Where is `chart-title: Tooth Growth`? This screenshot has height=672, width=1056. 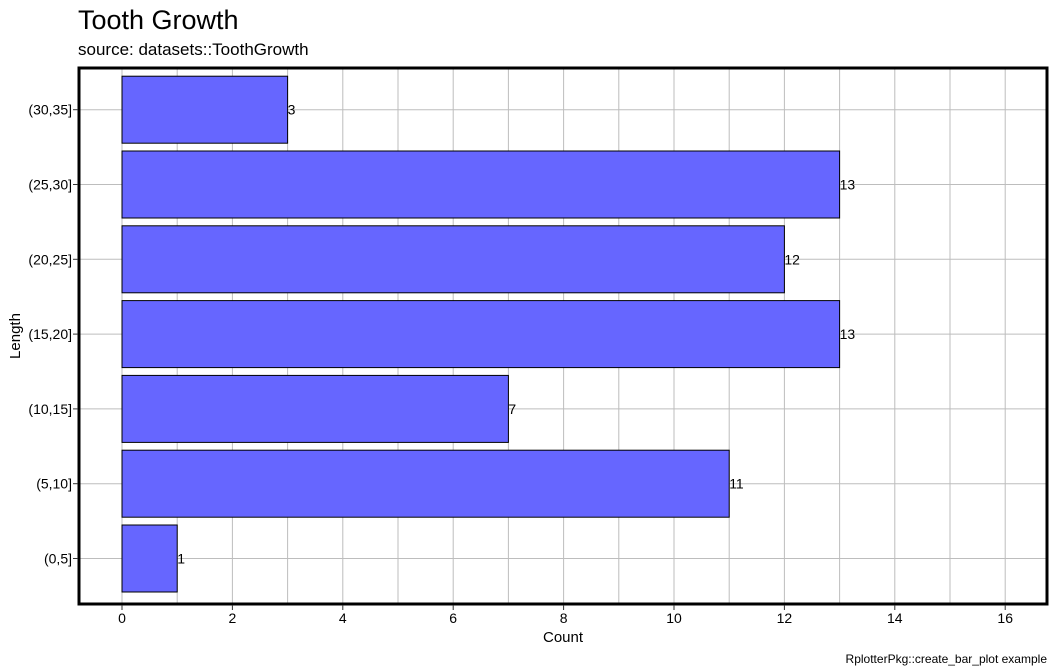
chart-title: Tooth Growth is located at coordinates (158, 20).